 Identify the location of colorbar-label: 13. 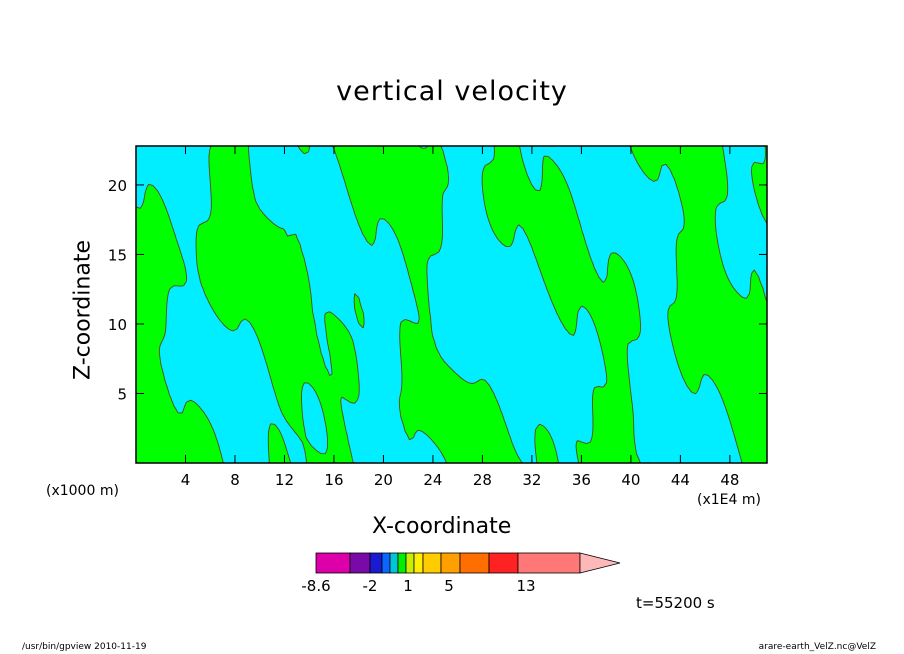
(525, 586).